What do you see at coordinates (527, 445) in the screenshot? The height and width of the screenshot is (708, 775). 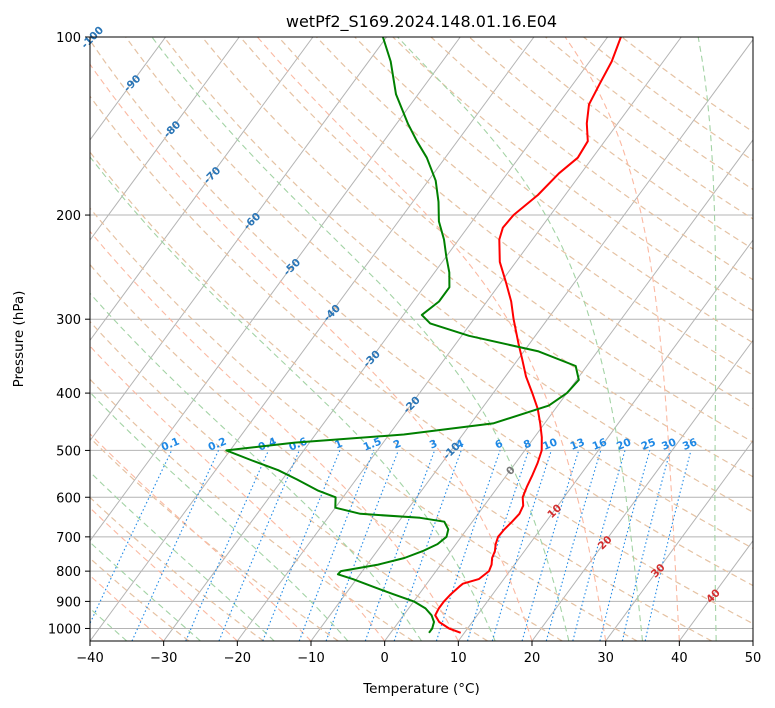 I see `mixing-ratio-label: 8` at bounding box center [527, 445].